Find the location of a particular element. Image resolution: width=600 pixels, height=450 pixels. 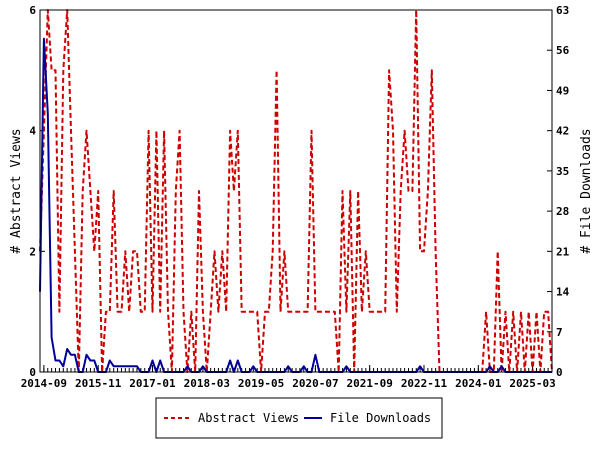

legend-box is located at coordinates (299, 418).